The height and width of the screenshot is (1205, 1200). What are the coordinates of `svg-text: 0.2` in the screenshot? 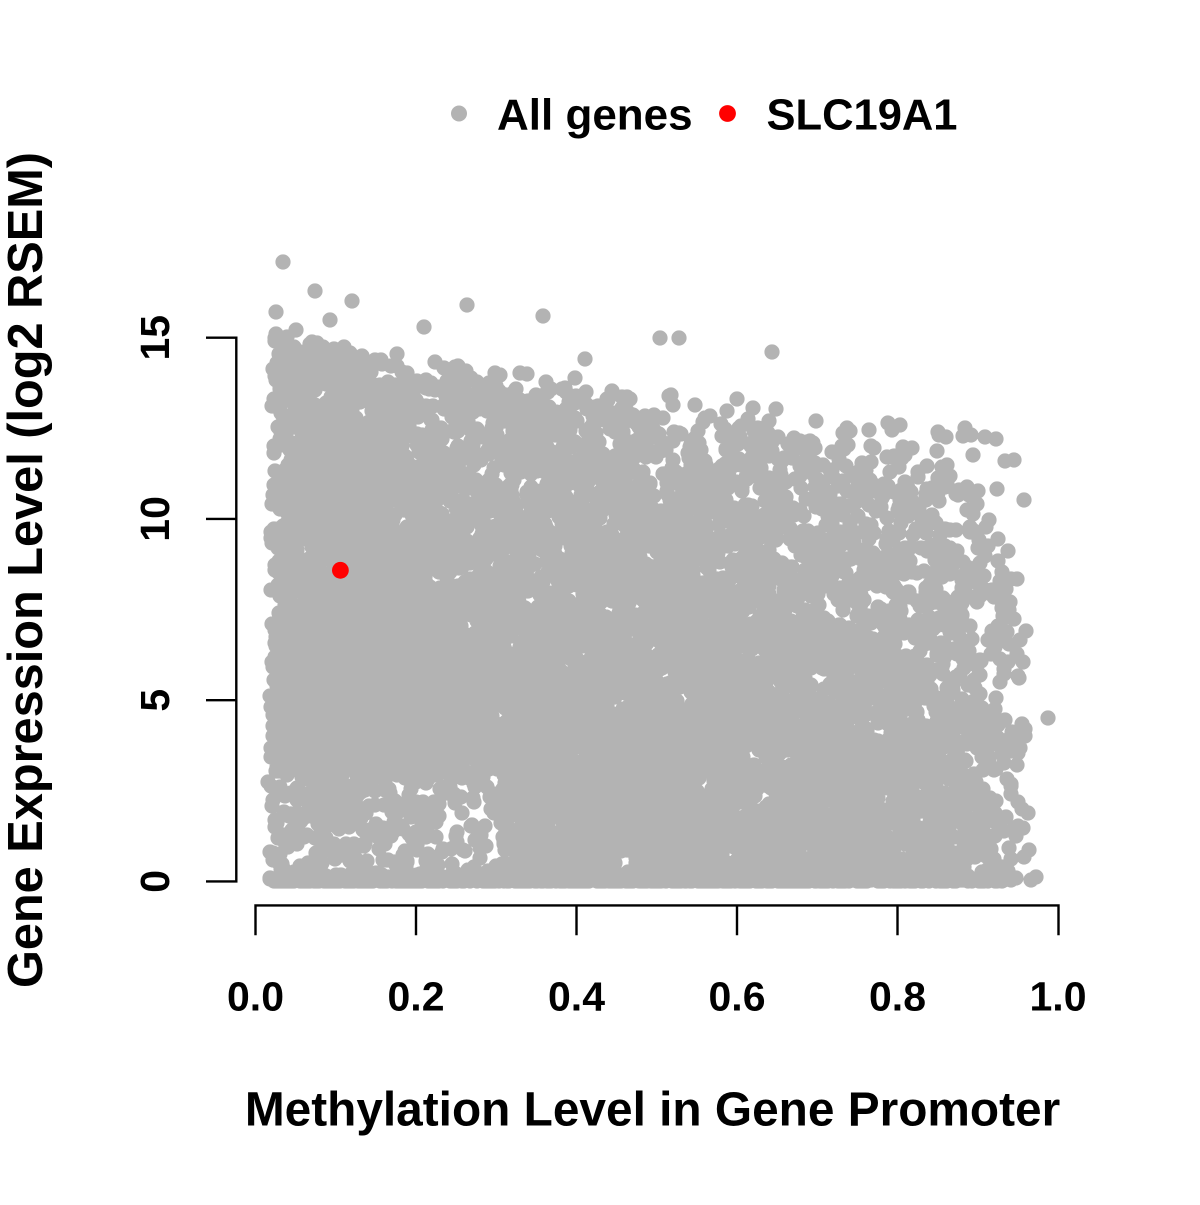 It's located at (416, 996).